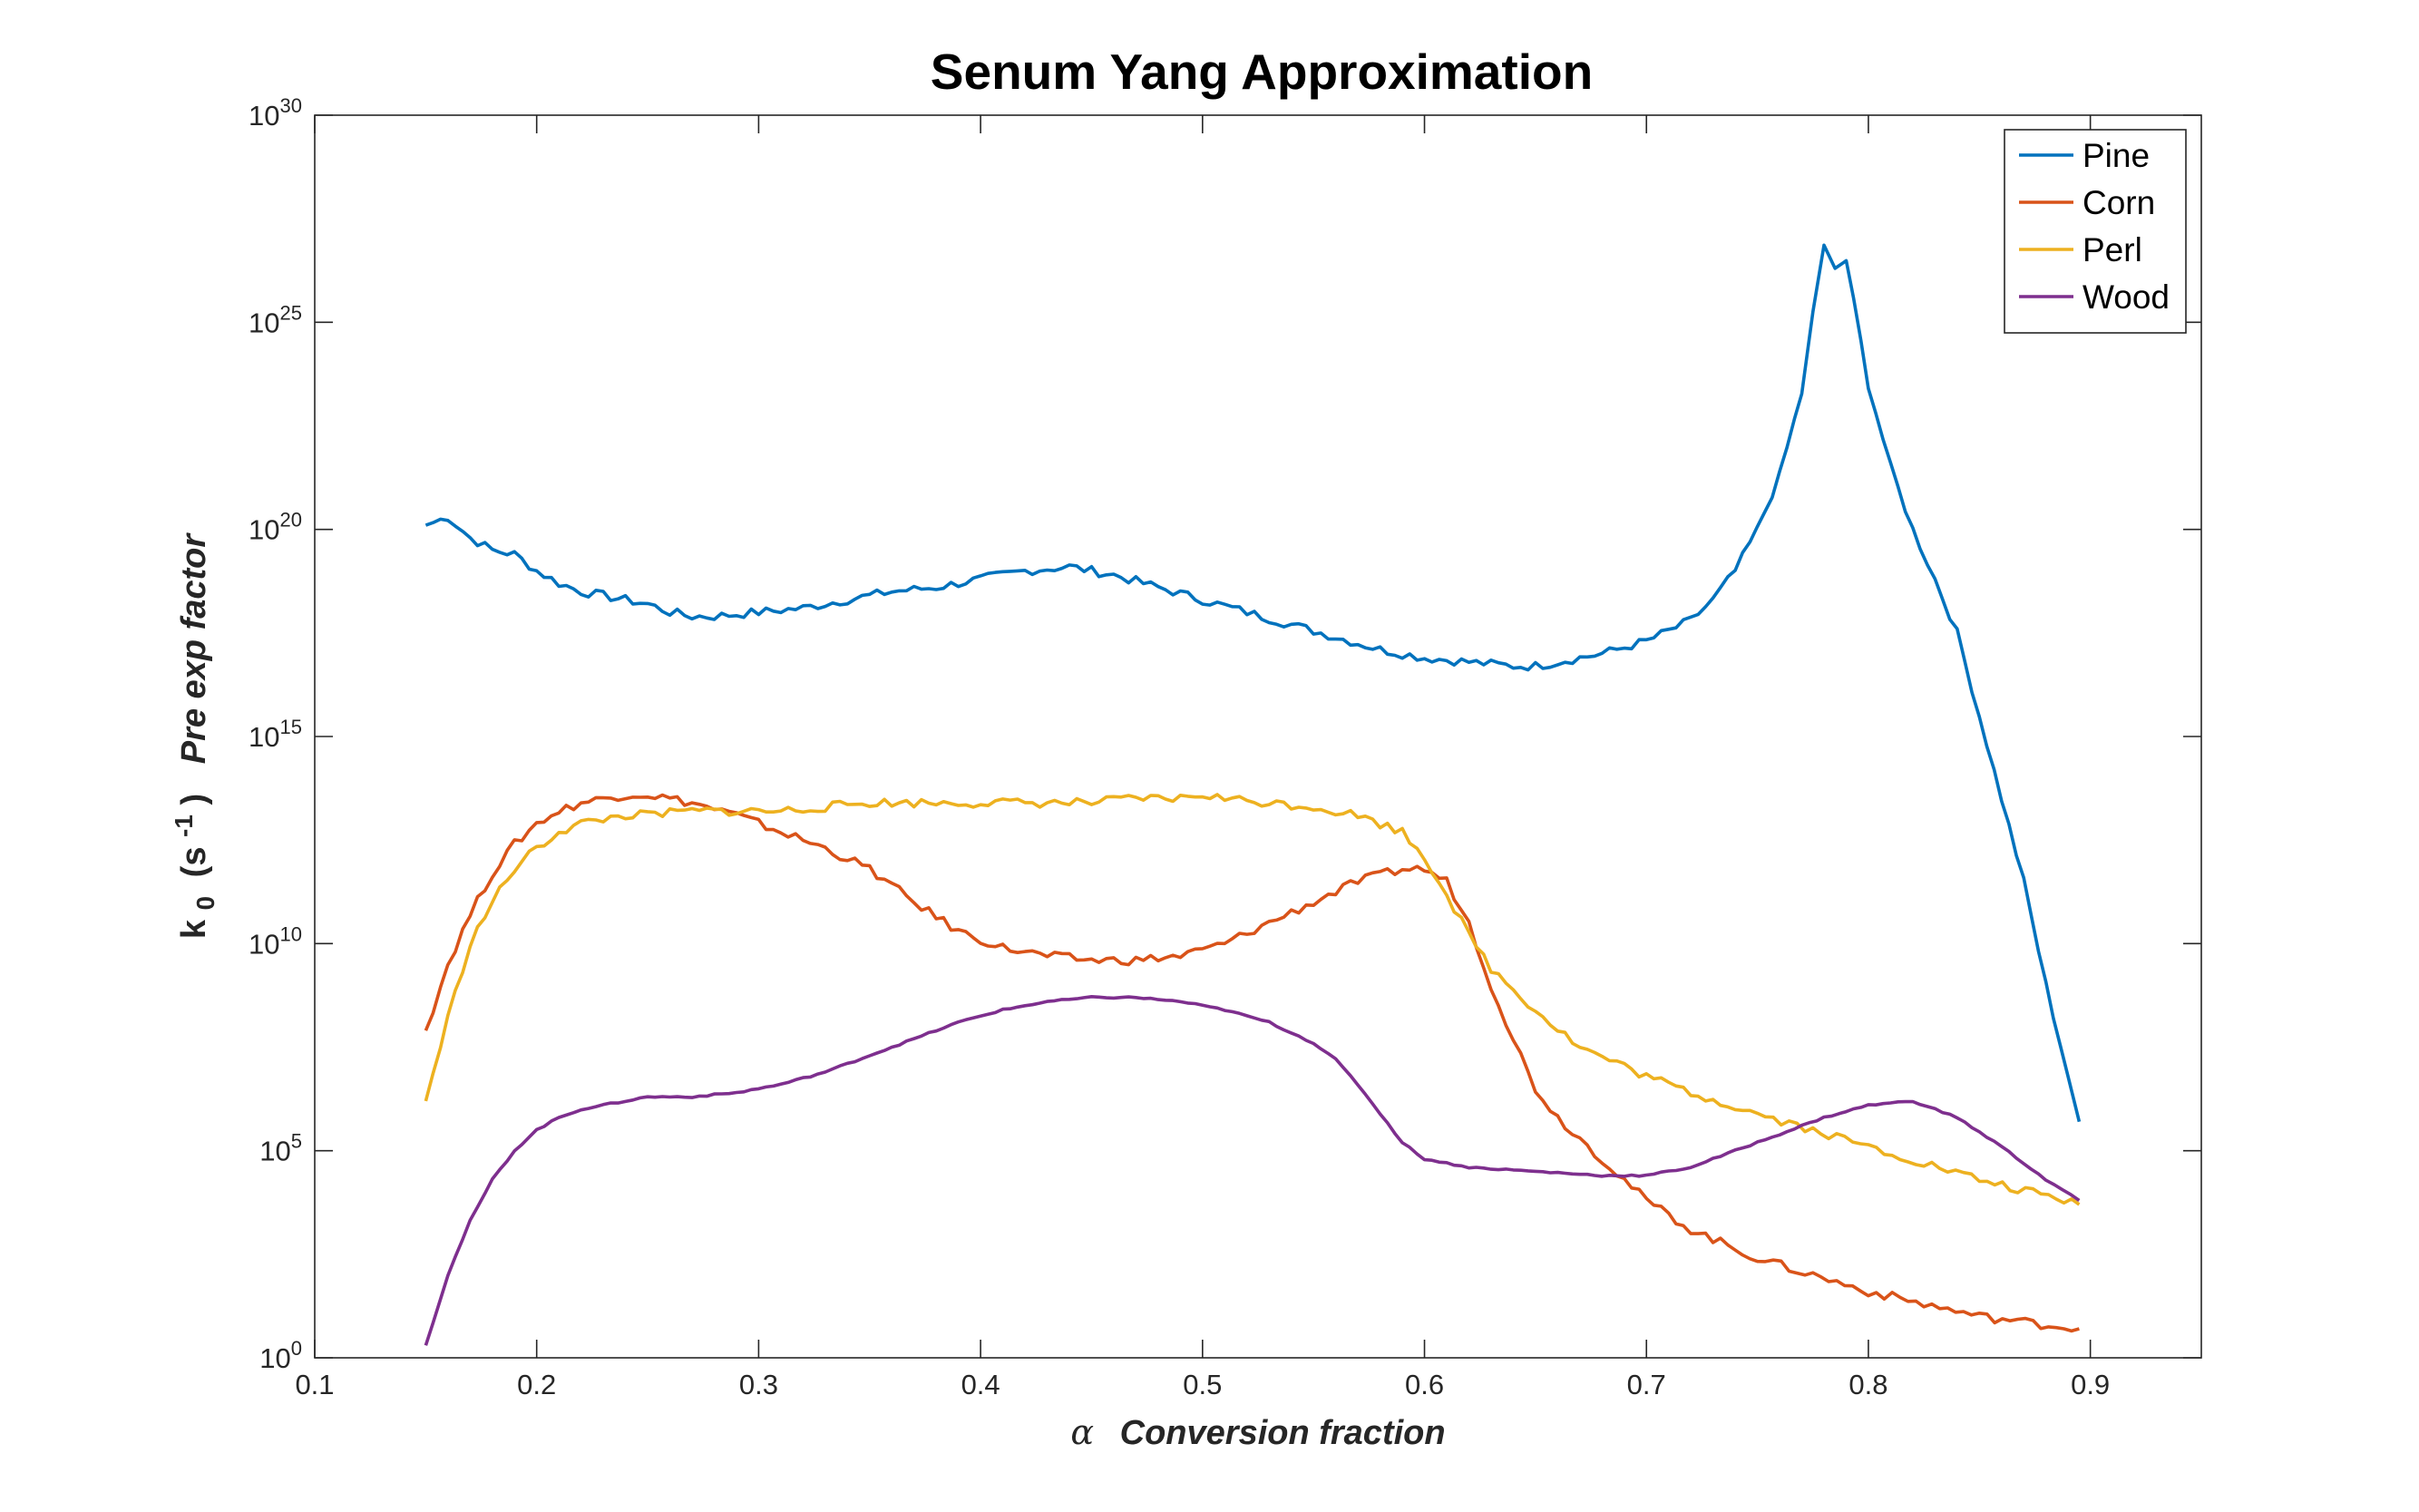 The height and width of the screenshot is (1512, 2419). I want to click on x-axis-label-symbol: α, so click(1082, 1432).